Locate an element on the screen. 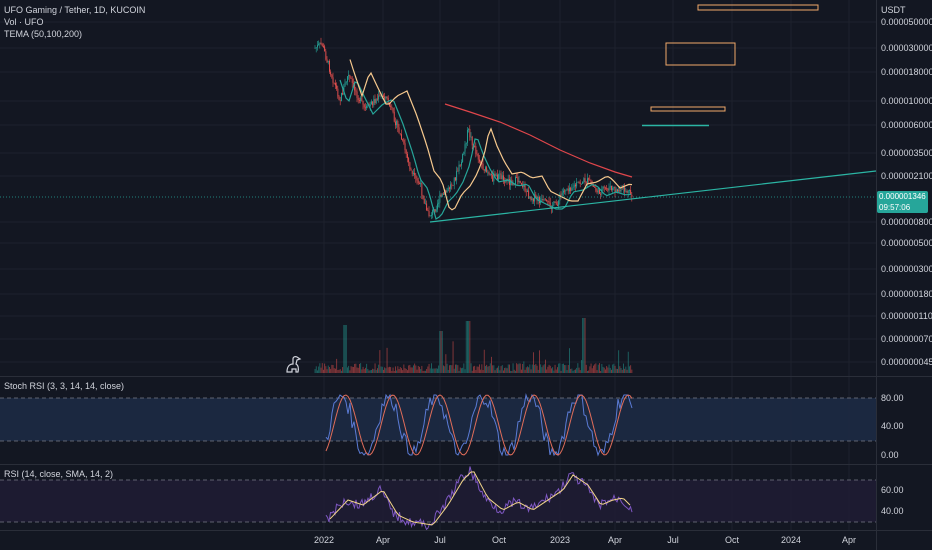  volume-legend: Vol · UFO is located at coordinates (24, 22).